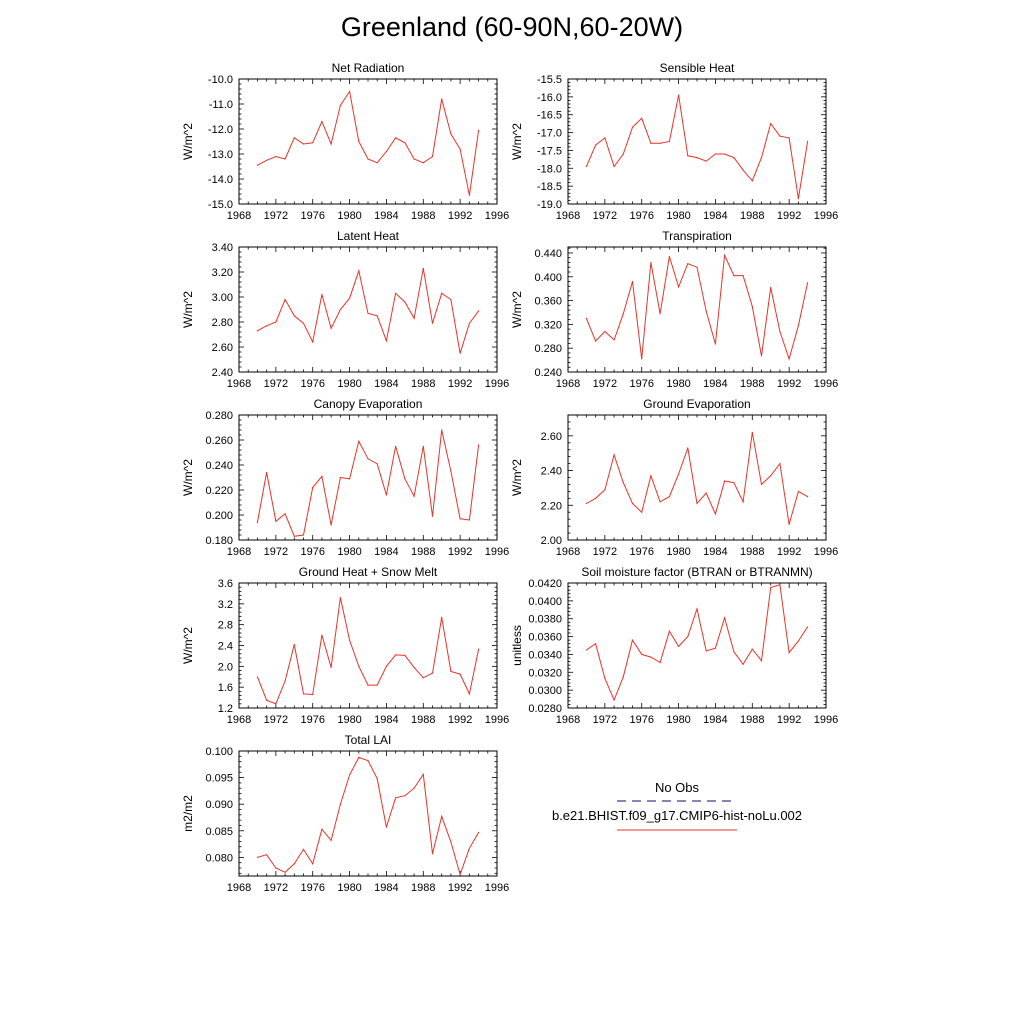 The image size is (1024, 1024). Describe the element at coordinates (697, 68) in the screenshot. I see `panel-title: Sensible Heat` at that location.